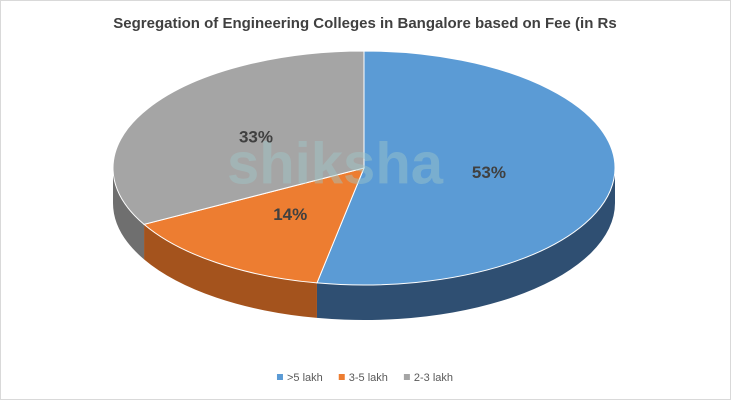 The image size is (731, 400). I want to click on legend-label: 2-3 lakh, so click(433, 378).